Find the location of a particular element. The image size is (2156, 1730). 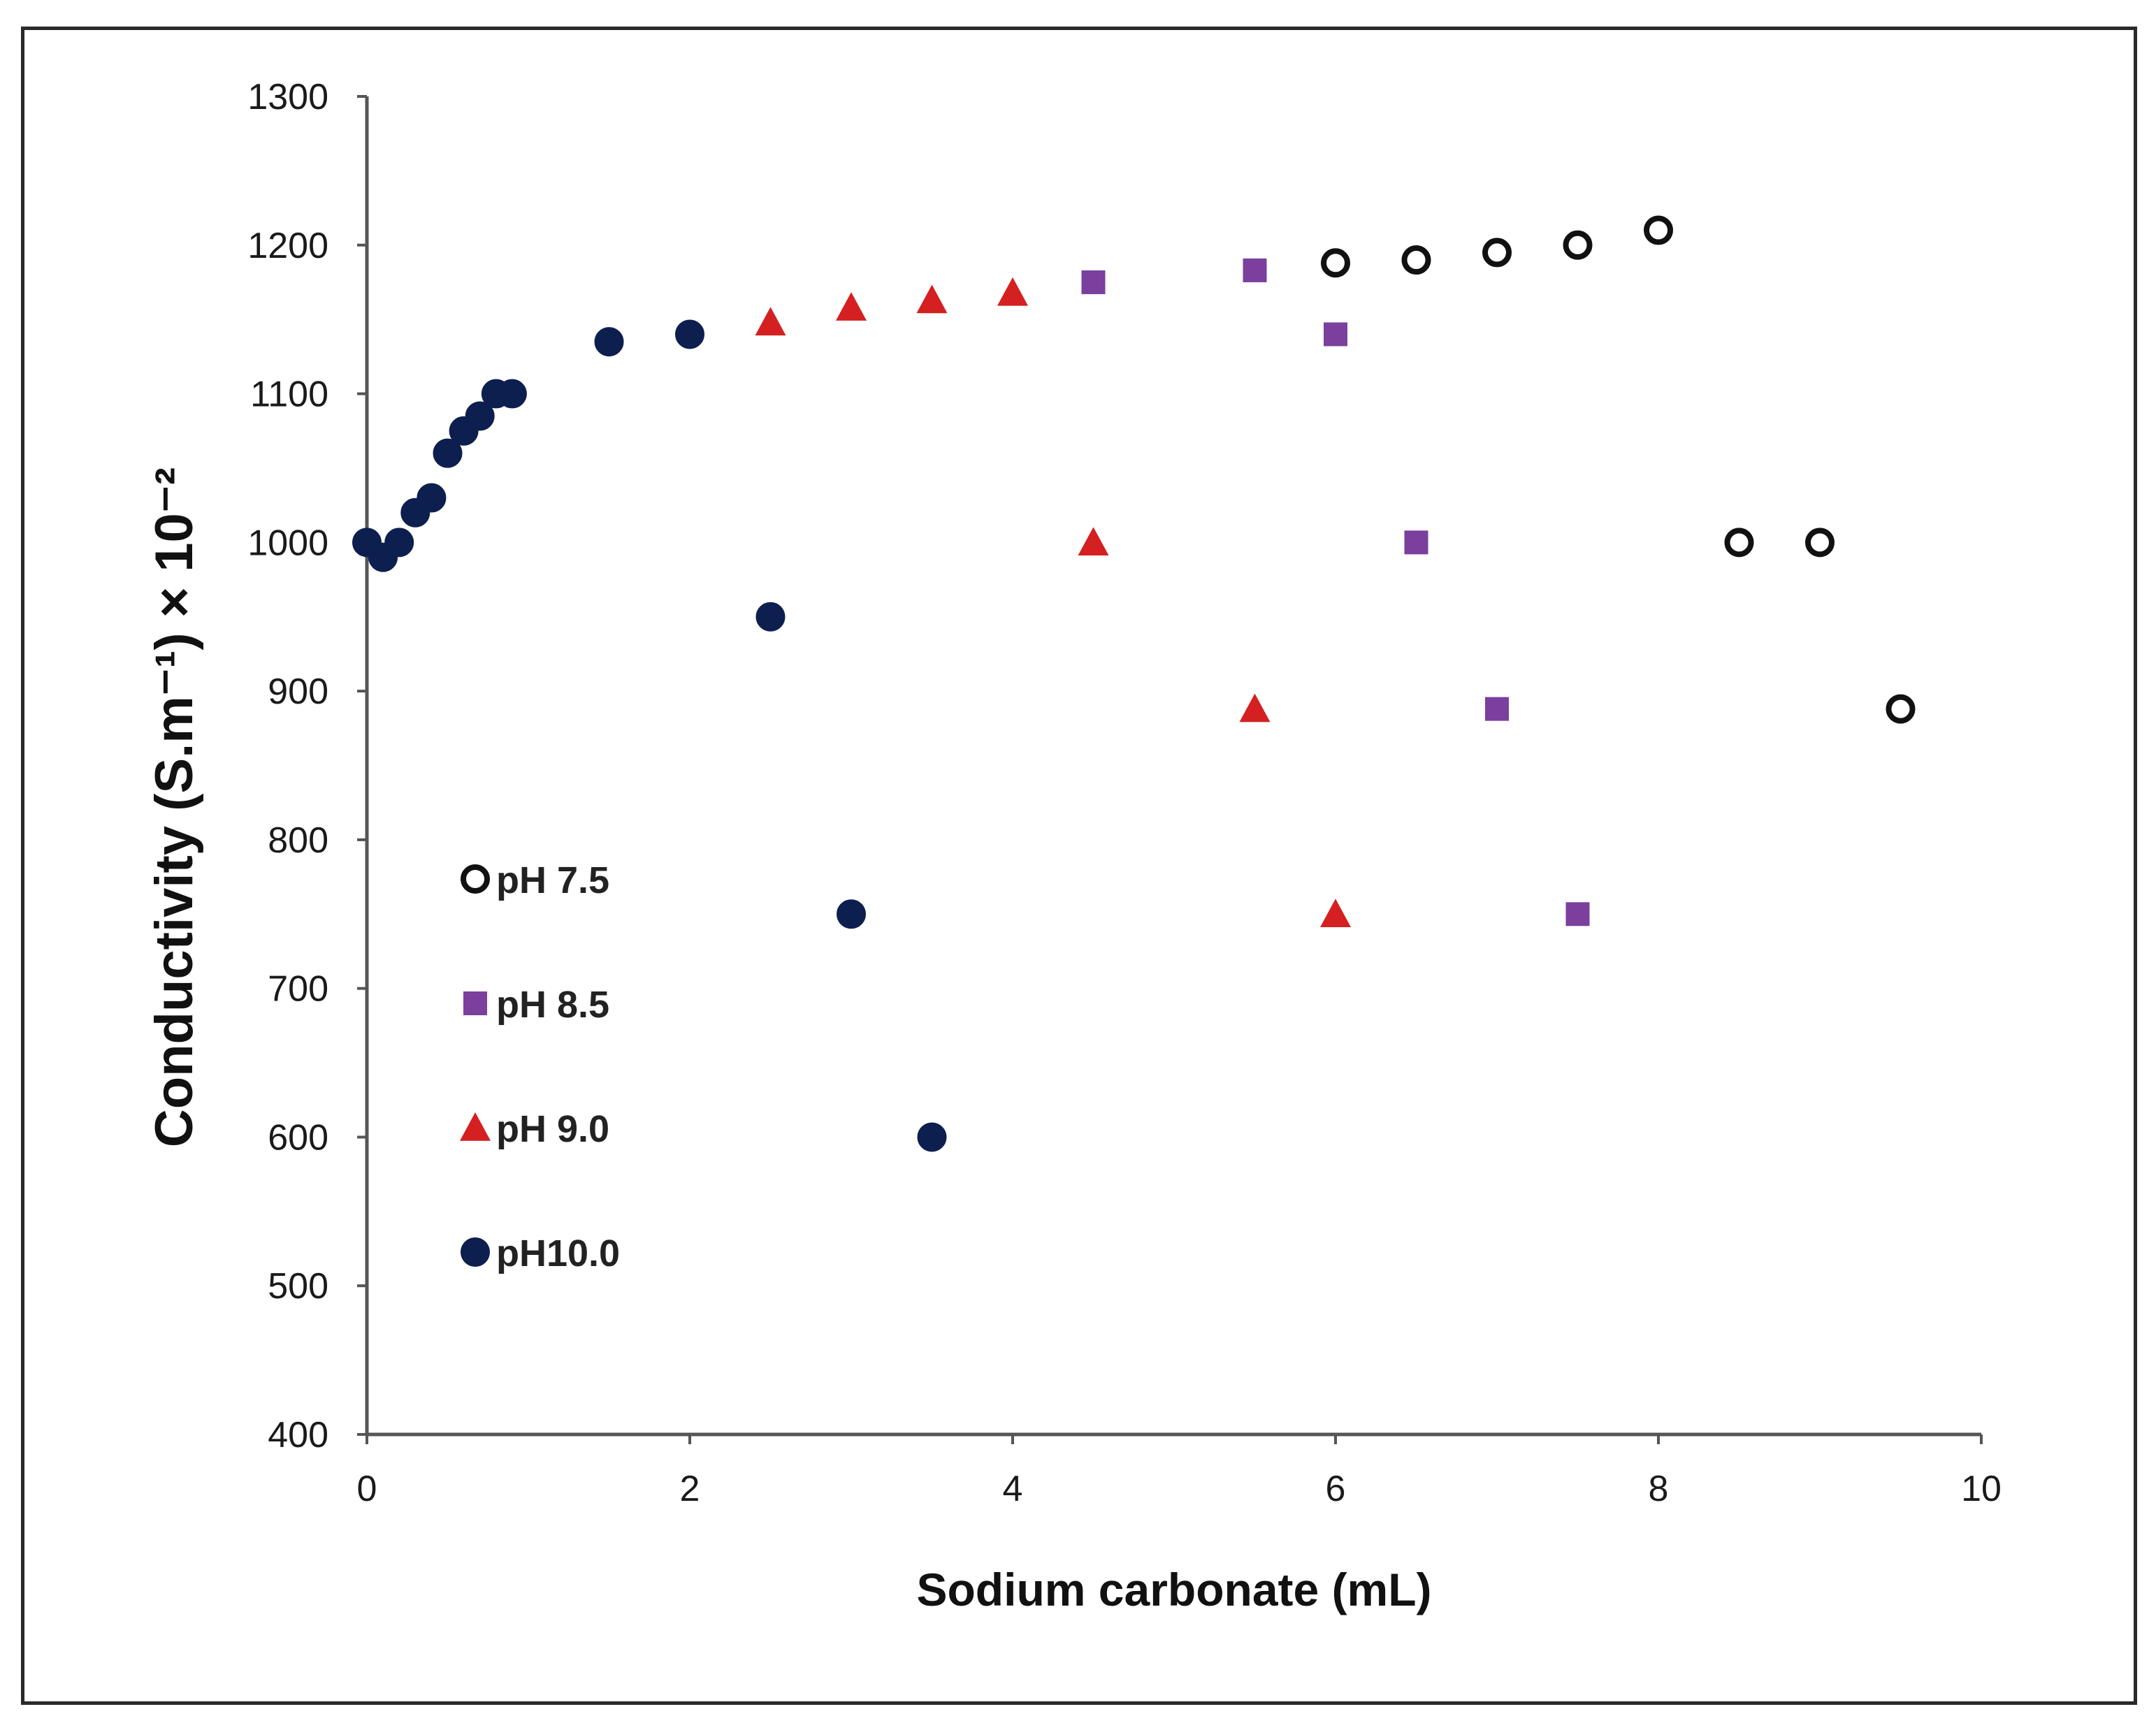

y-tick-label: 1300 is located at coordinates (287, 97).